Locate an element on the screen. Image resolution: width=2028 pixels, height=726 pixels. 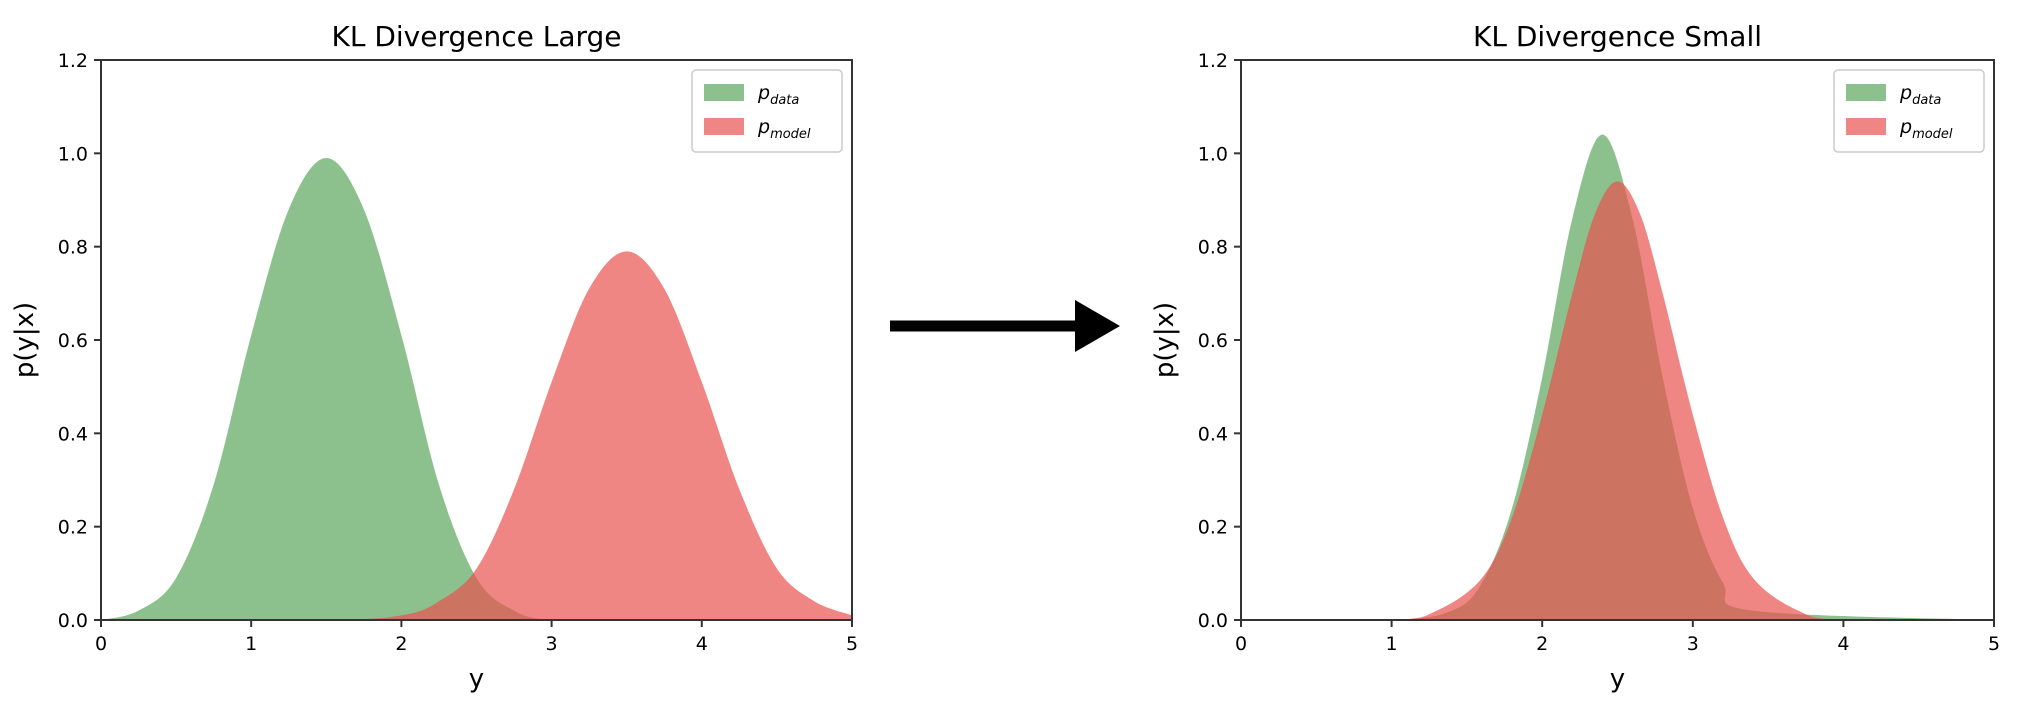
legend-label-data: pdata is located at coordinates (778, 95).